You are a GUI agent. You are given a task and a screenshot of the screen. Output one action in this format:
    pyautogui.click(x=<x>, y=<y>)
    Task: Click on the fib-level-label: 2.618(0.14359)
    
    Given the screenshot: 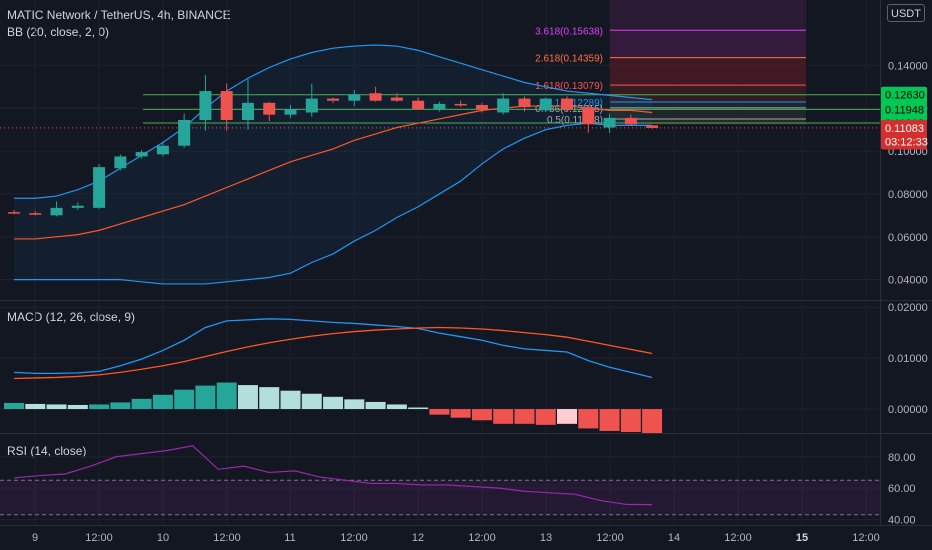 What is the action you would take?
    pyautogui.click(x=569, y=59)
    